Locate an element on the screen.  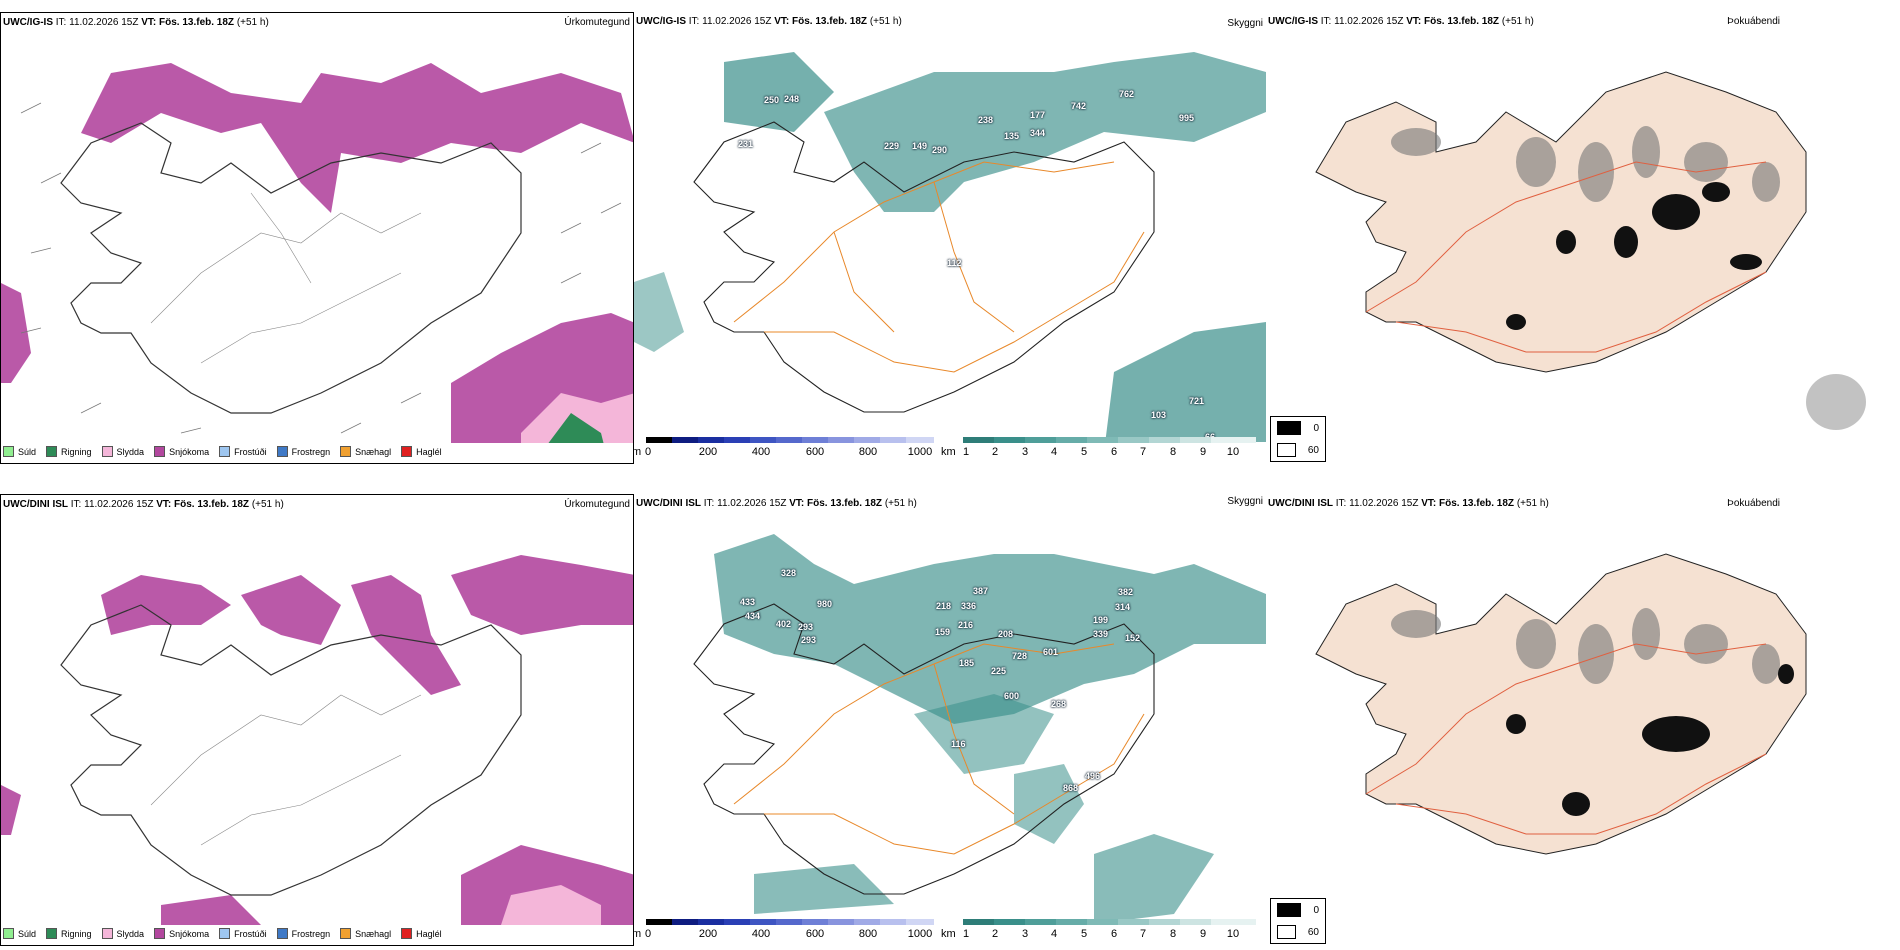
data-label: 314 is located at coordinates (1123, 607).